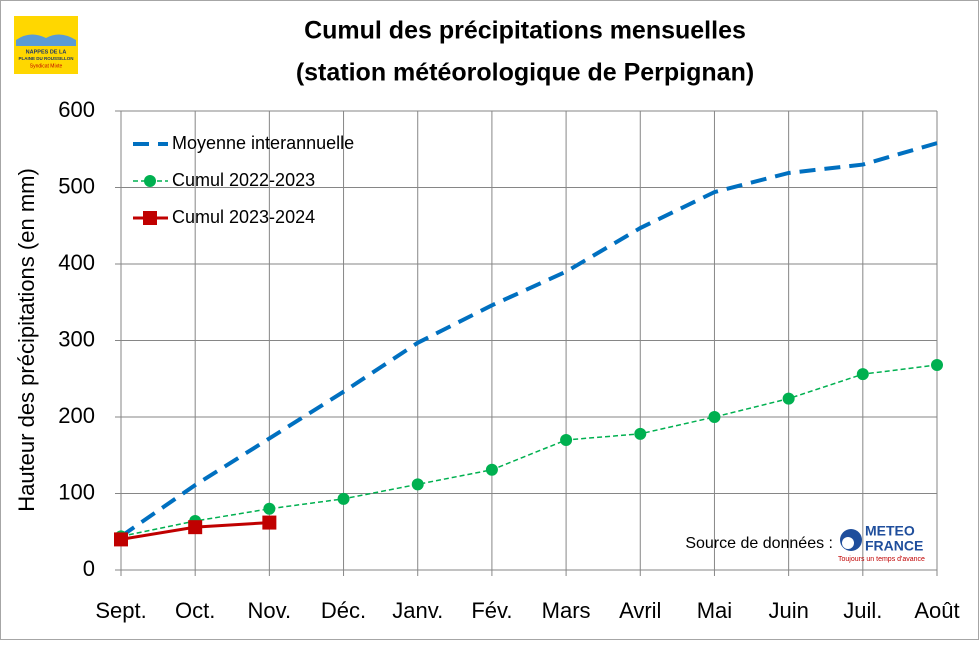 This screenshot has width=979, height=645. I want to click on logo-text: FRANCE, so click(894, 546).